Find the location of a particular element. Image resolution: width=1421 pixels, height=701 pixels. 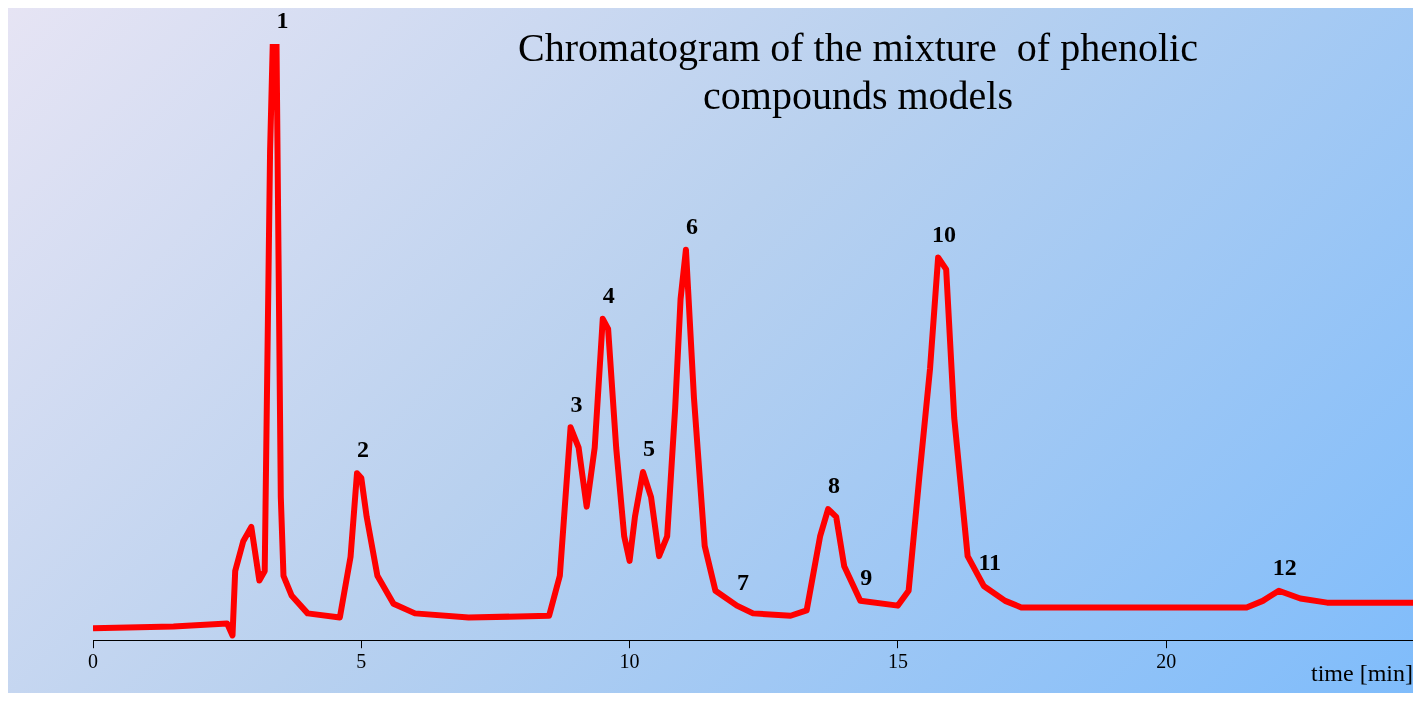

annotation: 2 is located at coordinates (363, 449).